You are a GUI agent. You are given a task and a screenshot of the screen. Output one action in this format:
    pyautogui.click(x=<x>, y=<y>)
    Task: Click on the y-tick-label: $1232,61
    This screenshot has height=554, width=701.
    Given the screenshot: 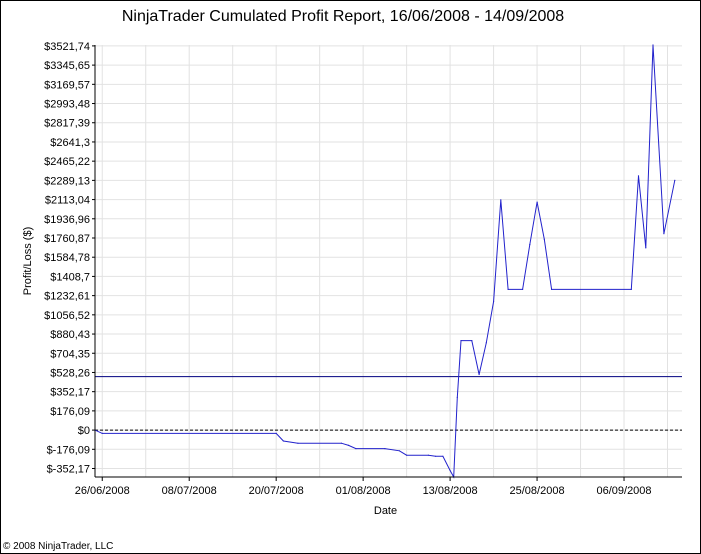 What is the action you would take?
    pyautogui.click(x=67, y=297)
    